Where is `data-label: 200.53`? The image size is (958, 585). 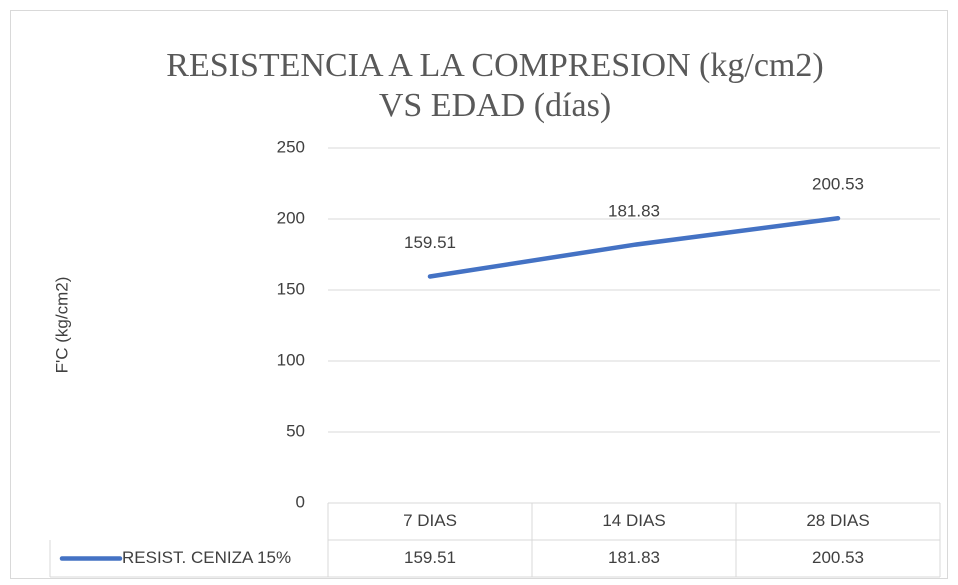 data-label: 200.53 is located at coordinates (838, 184).